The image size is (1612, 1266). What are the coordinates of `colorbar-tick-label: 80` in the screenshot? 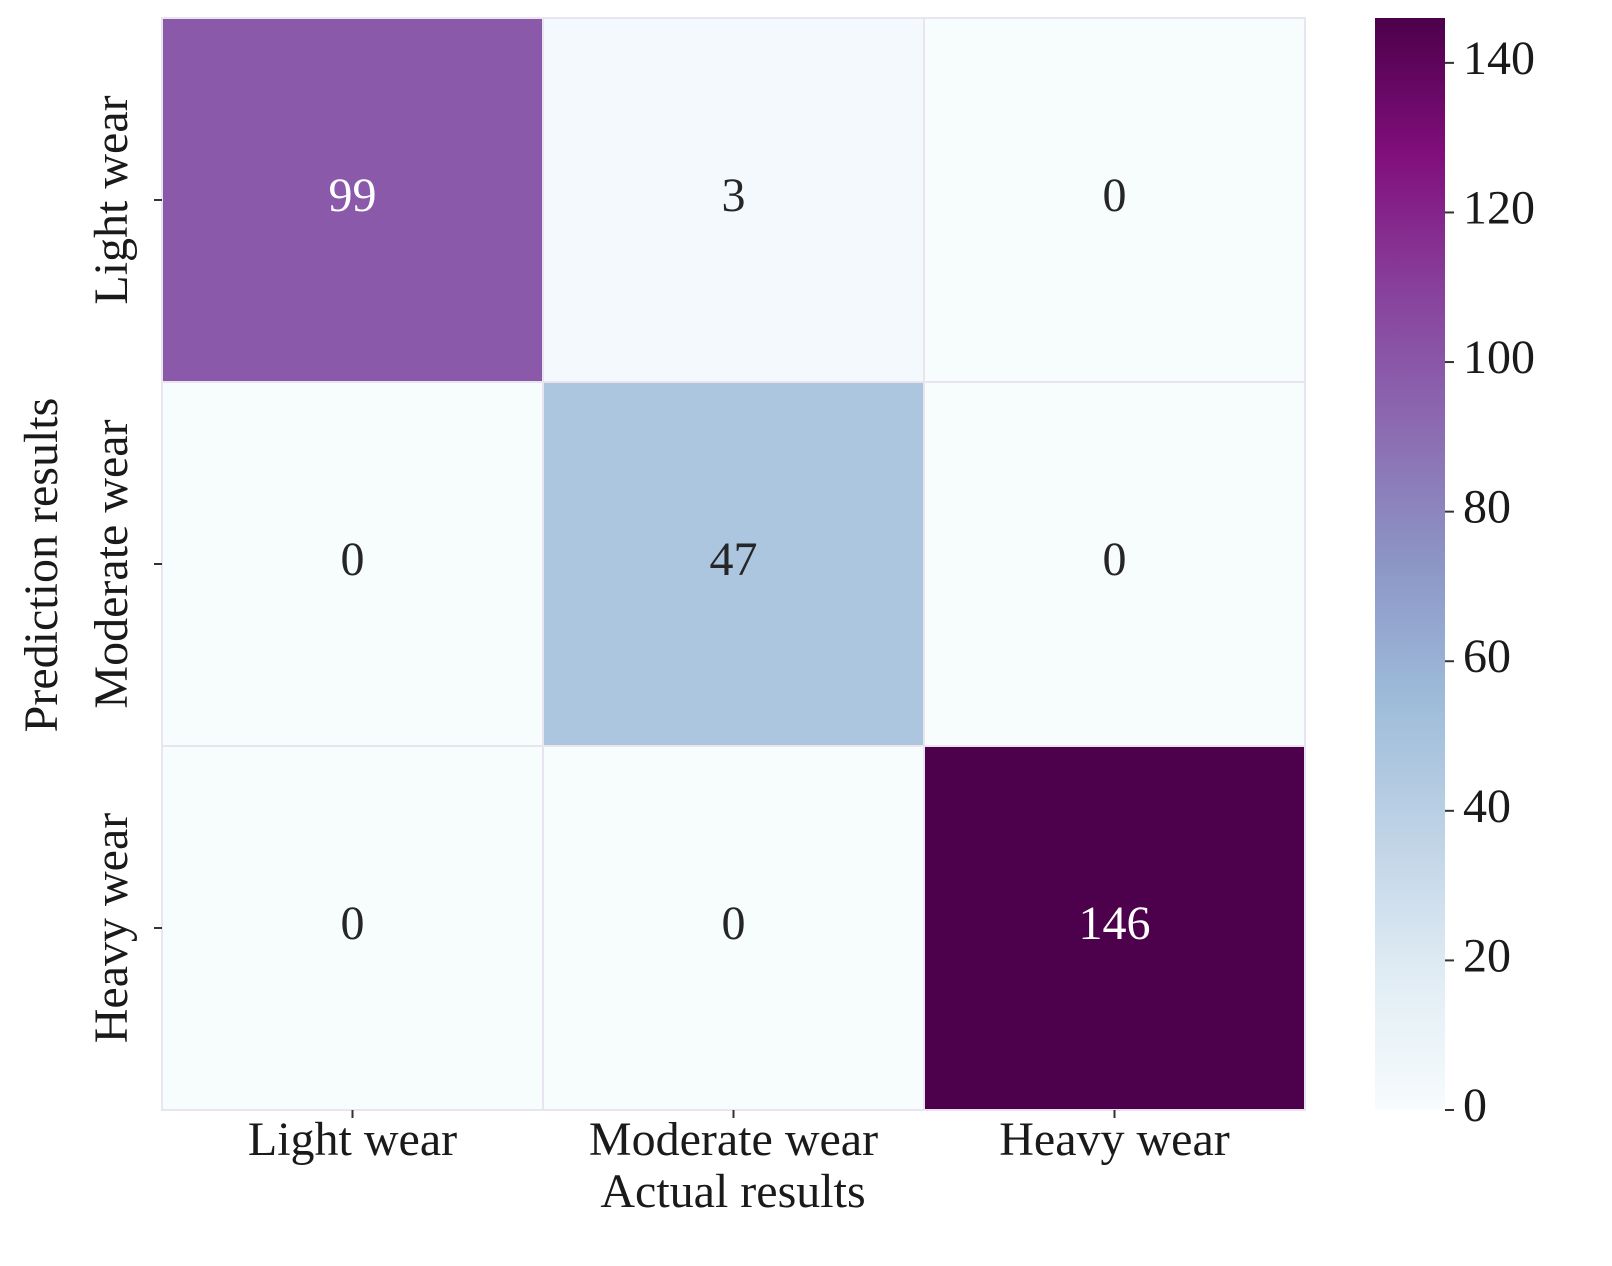 It's located at (1487, 507).